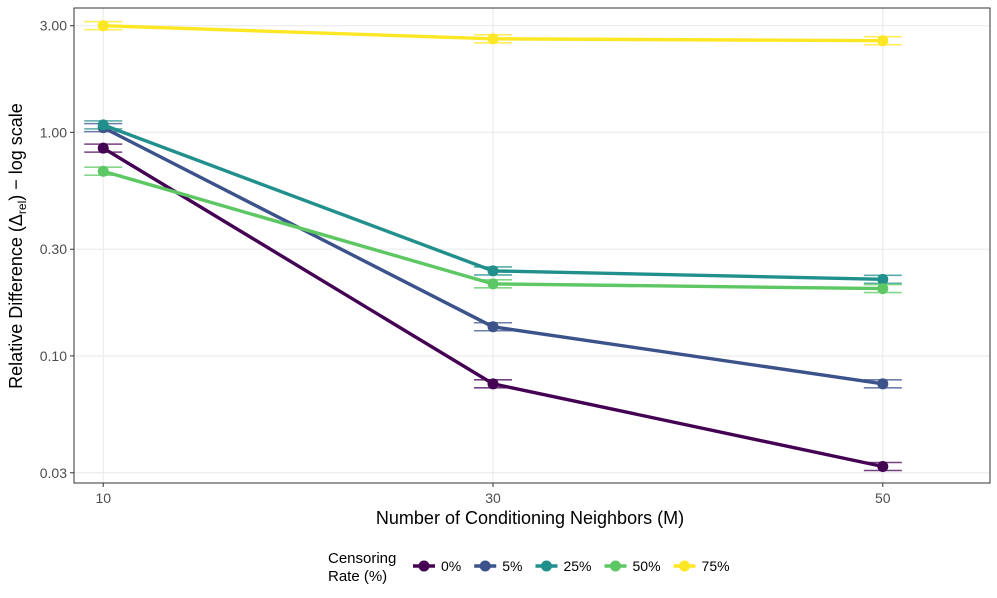  What do you see at coordinates (530, 518) in the screenshot?
I see `x-axis-title: Number of Conditioning Neighbors (M)` at bounding box center [530, 518].